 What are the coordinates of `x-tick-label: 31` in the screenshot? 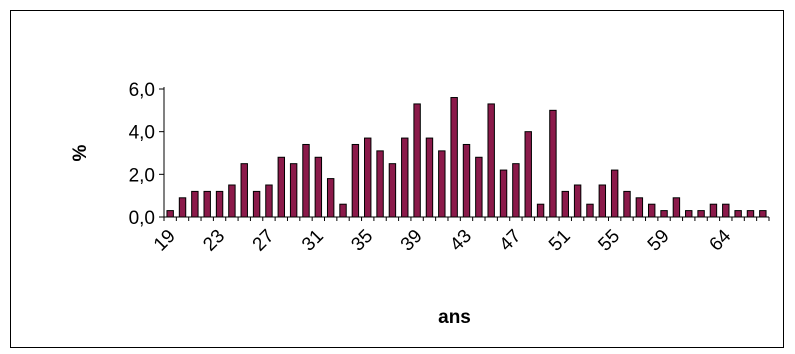 It's located at (313, 241).